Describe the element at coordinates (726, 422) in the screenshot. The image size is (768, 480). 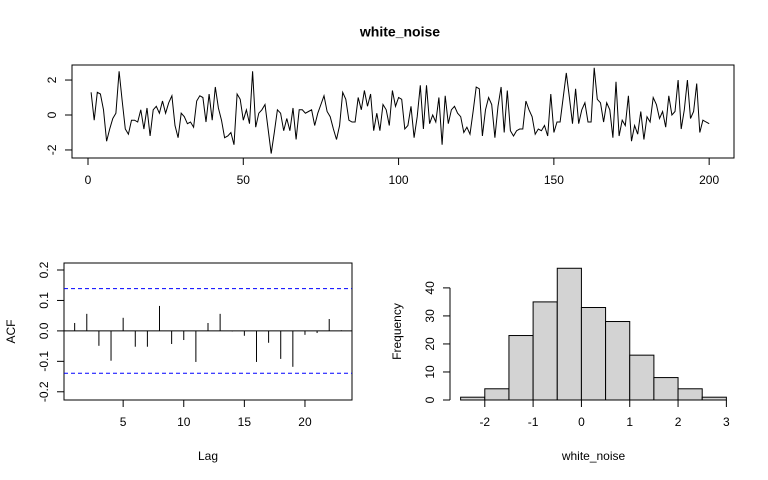
I see `x-tick-label: 3` at that location.